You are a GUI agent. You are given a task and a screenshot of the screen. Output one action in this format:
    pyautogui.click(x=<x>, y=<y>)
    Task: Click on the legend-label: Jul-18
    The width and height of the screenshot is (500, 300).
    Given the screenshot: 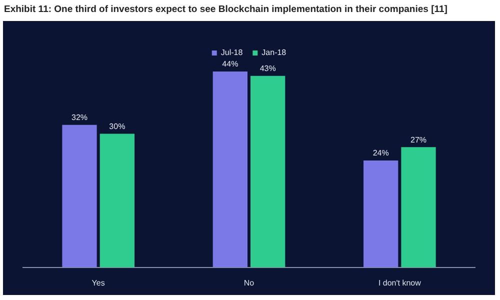 What is the action you would take?
    pyautogui.click(x=232, y=53)
    